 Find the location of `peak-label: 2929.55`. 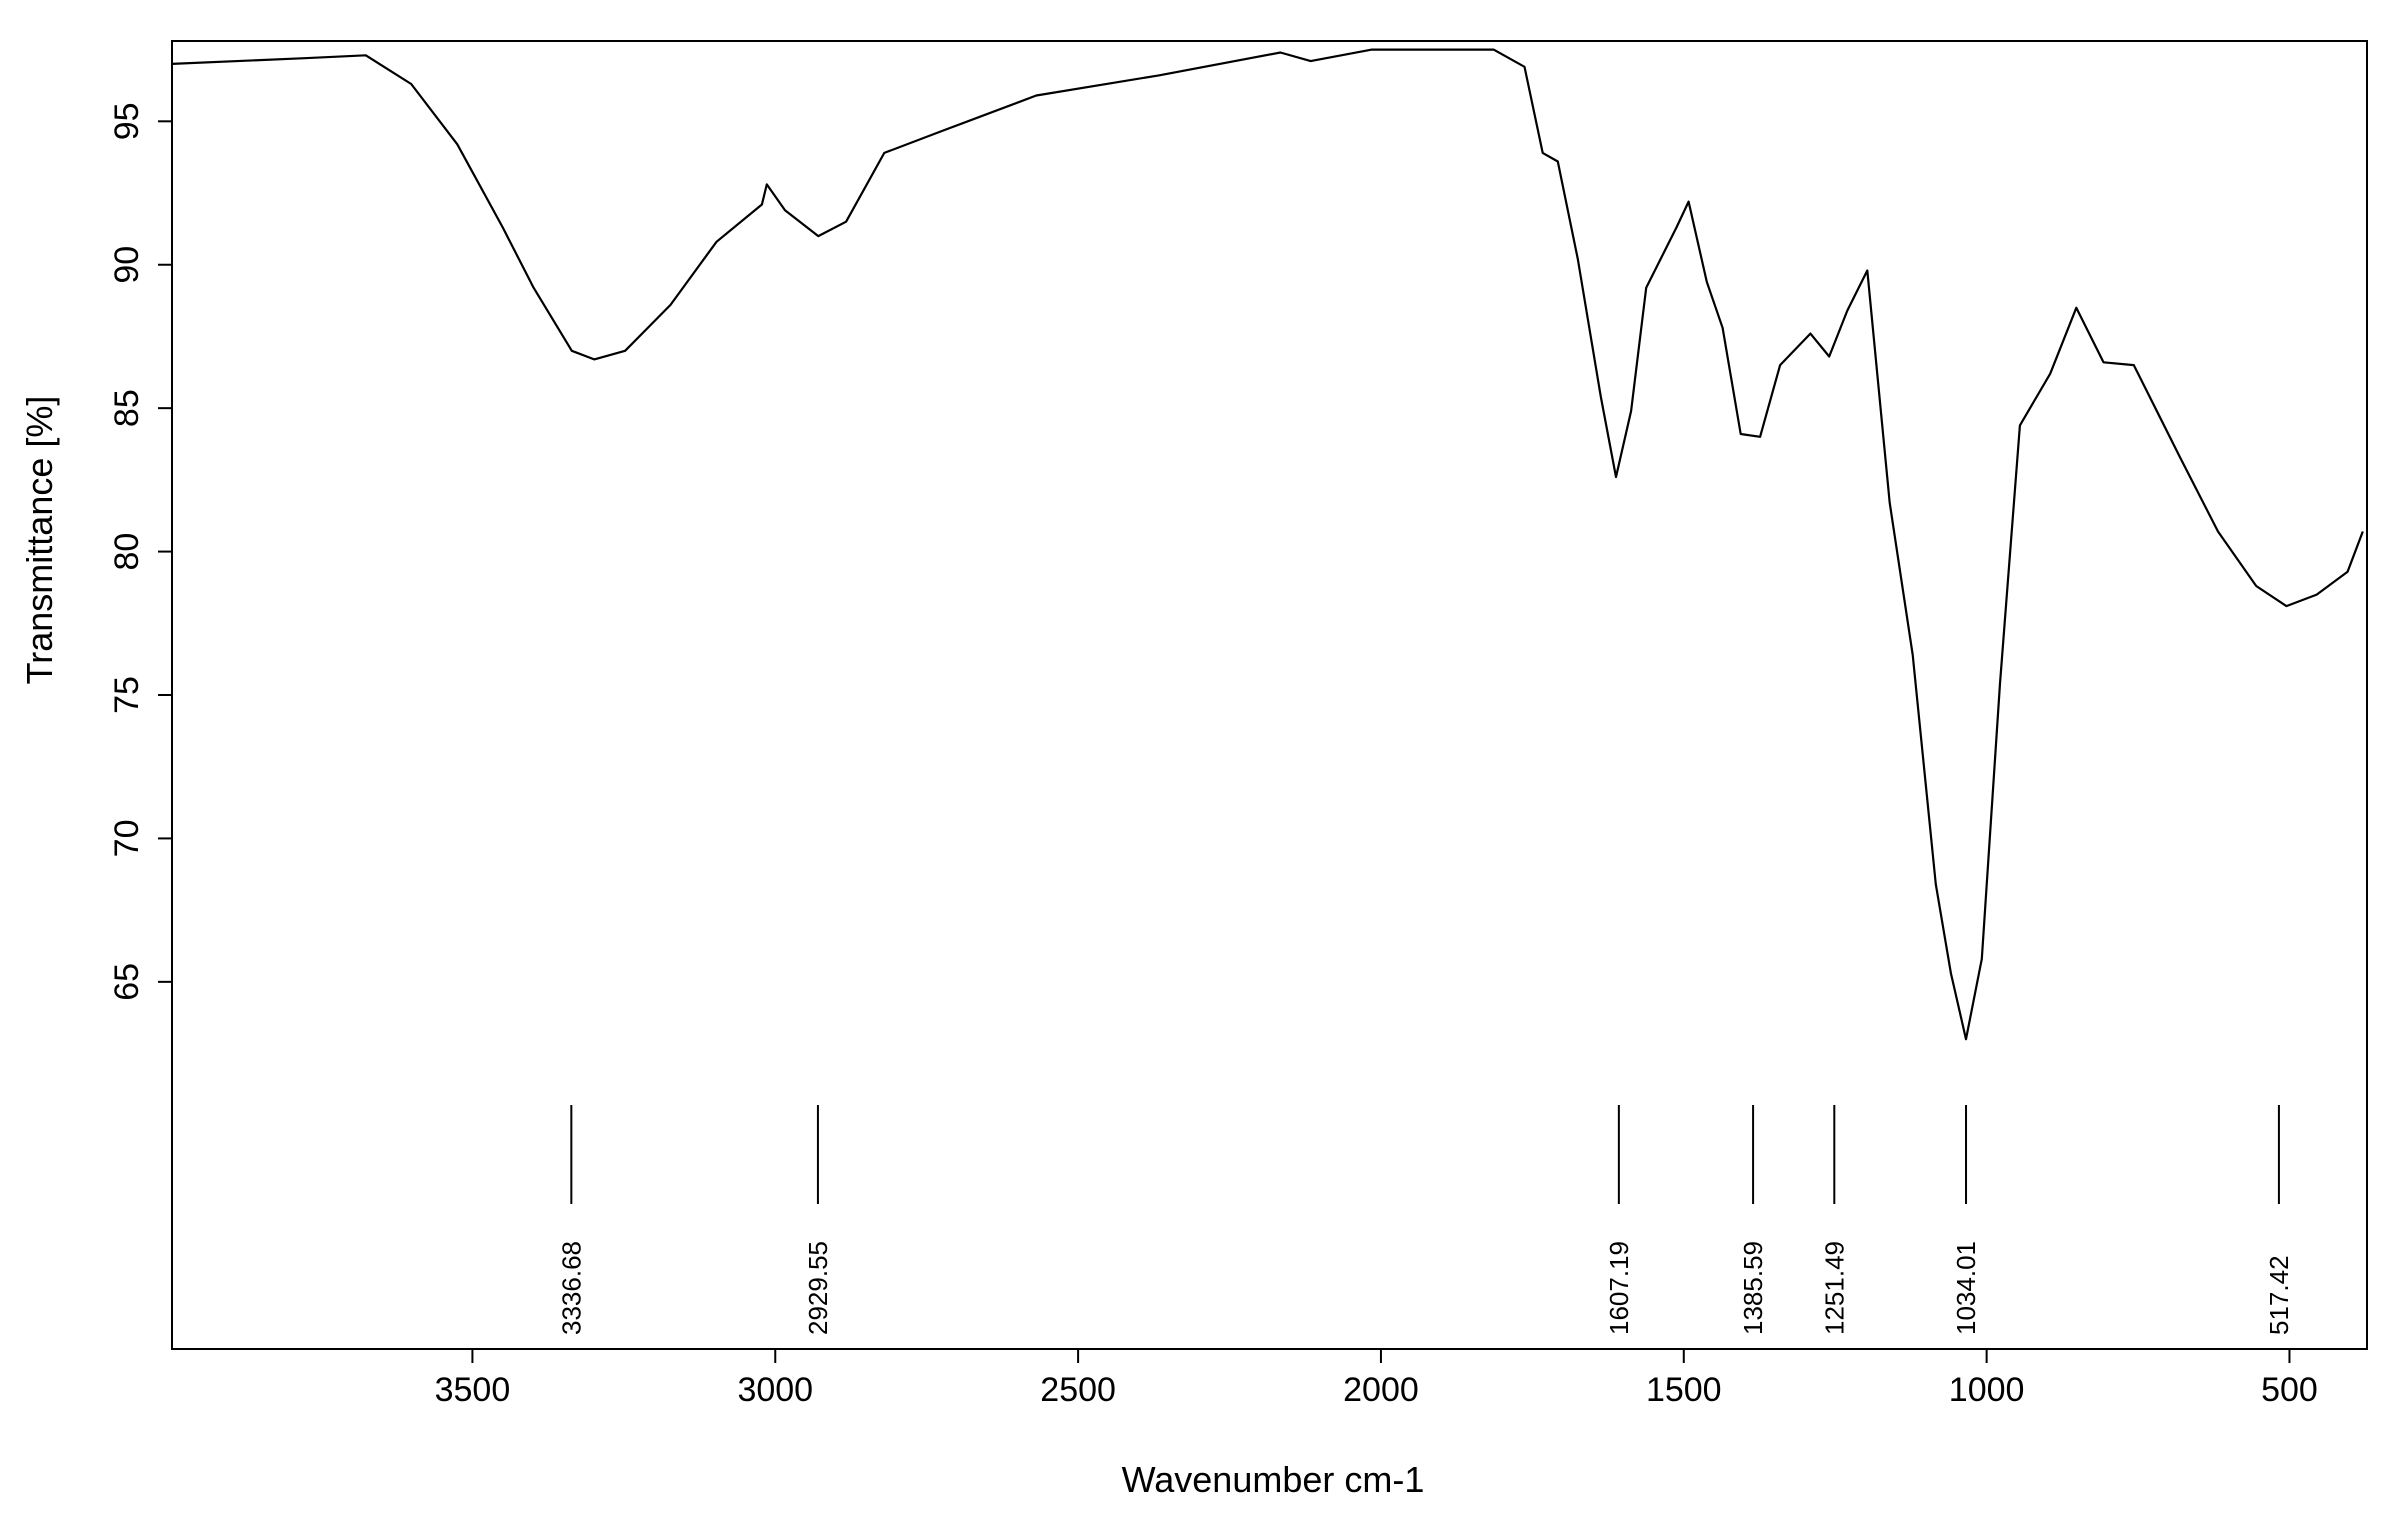

peak-label: 2929.55 is located at coordinates (818, 1288).